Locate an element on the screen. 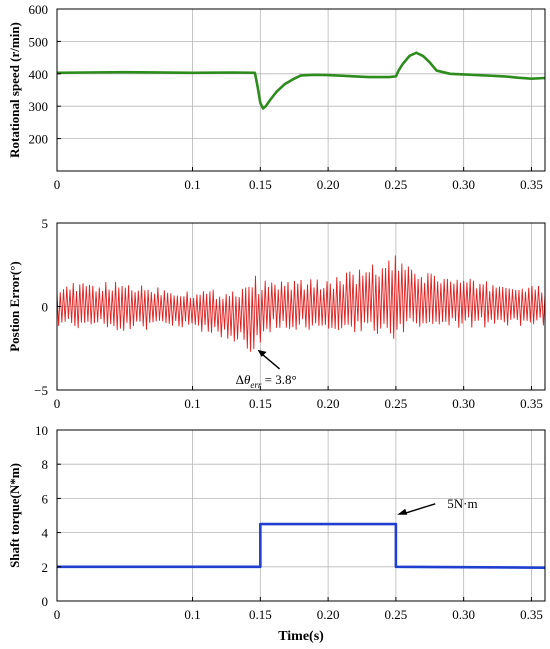  x-axis-label: Time(s) is located at coordinates (301, 636).